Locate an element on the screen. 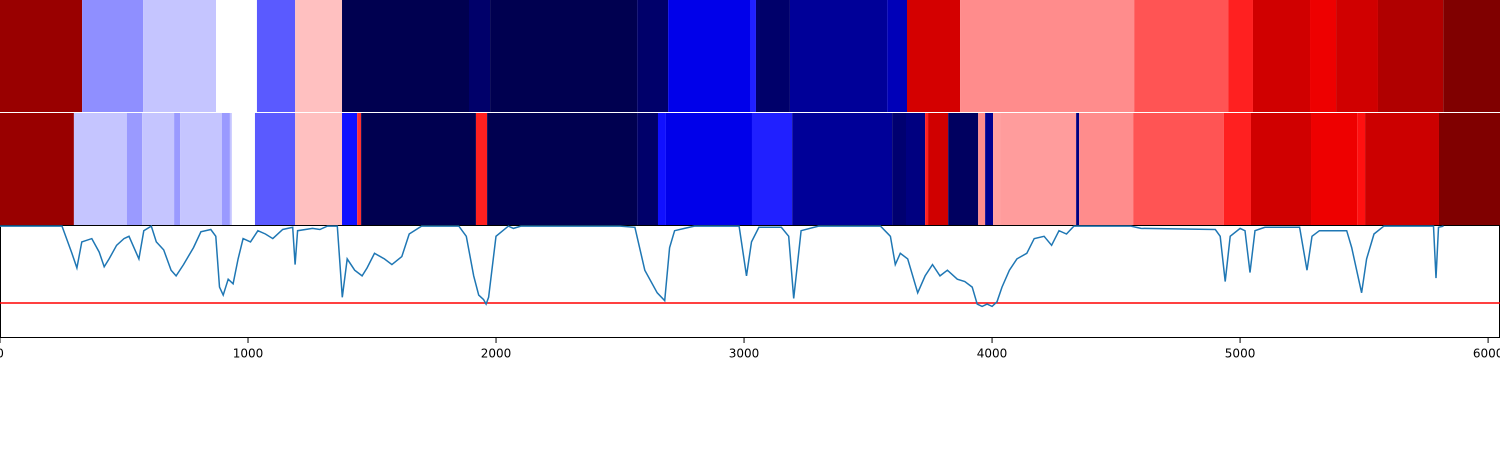 This screenshot has height=450, width=1500. x-tick-label: 6000 is located at coordinates (1486, 354).